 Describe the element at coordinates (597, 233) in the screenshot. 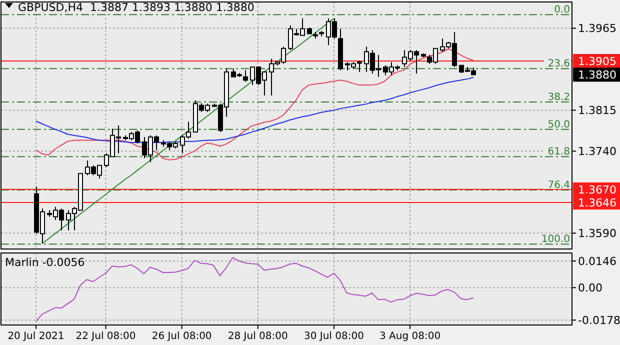

I see `y-tick-label: 1.3590` at that location.